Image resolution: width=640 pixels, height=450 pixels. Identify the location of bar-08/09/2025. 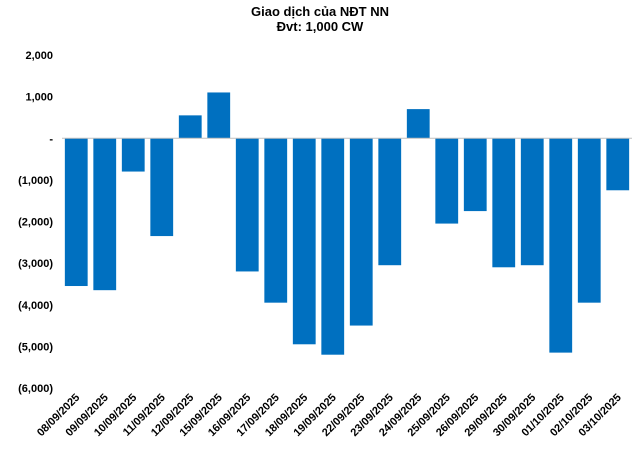
(76, 212).